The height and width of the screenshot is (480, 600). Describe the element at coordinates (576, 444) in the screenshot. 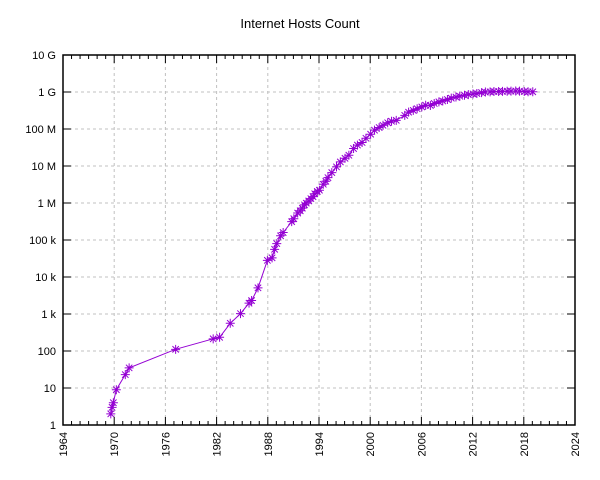

I see `x-tick-label: 2024` at that location.